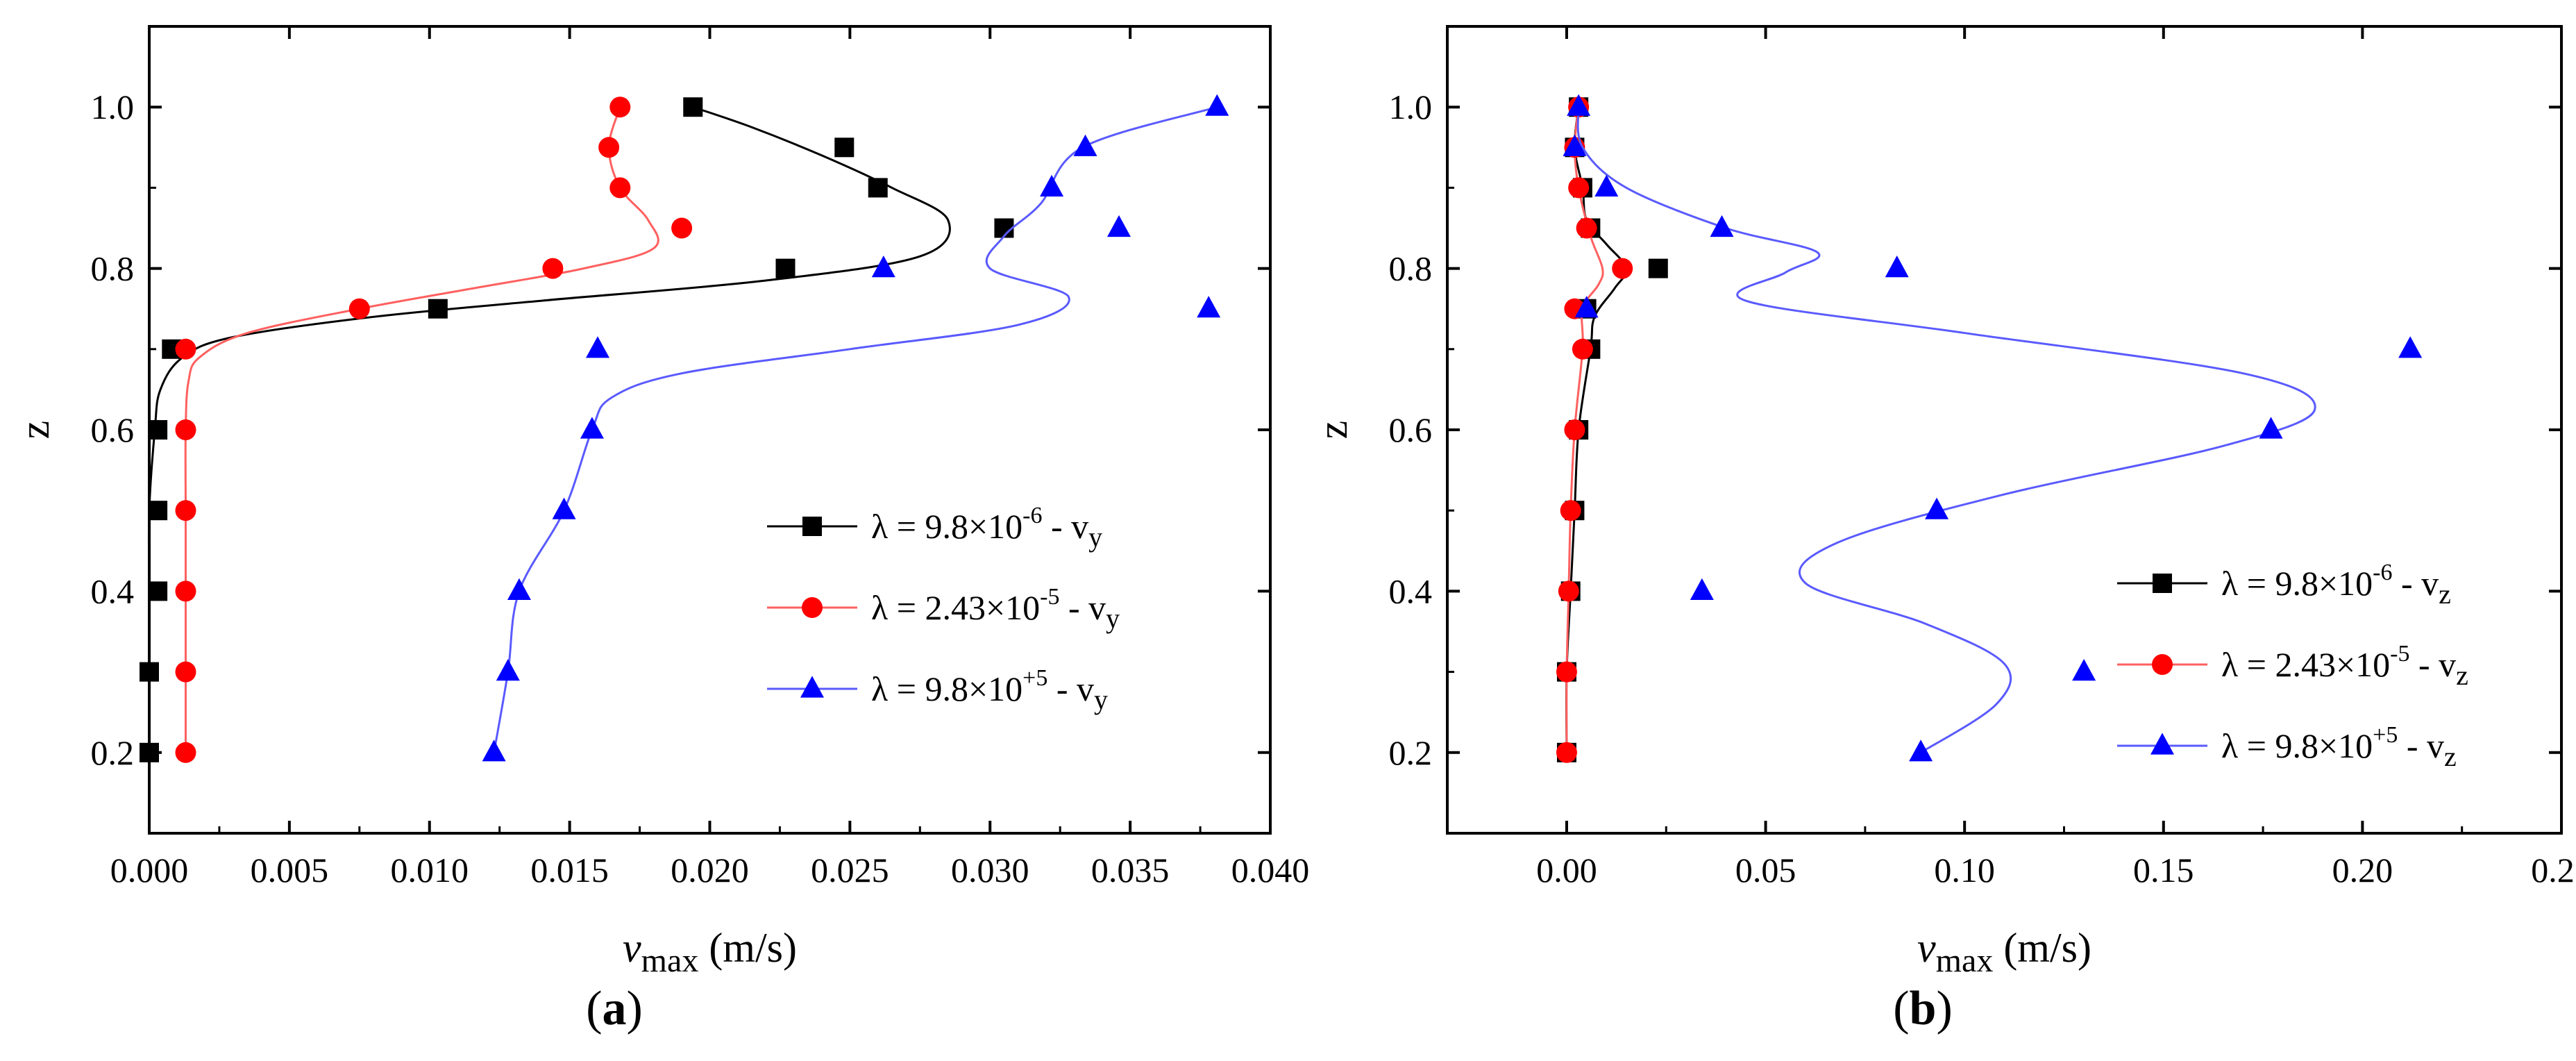  What do you see at coordinates (1270, 870) in the screenshot?
I see `x-tick-label: 0.040` at bounding box center [1270, 870].